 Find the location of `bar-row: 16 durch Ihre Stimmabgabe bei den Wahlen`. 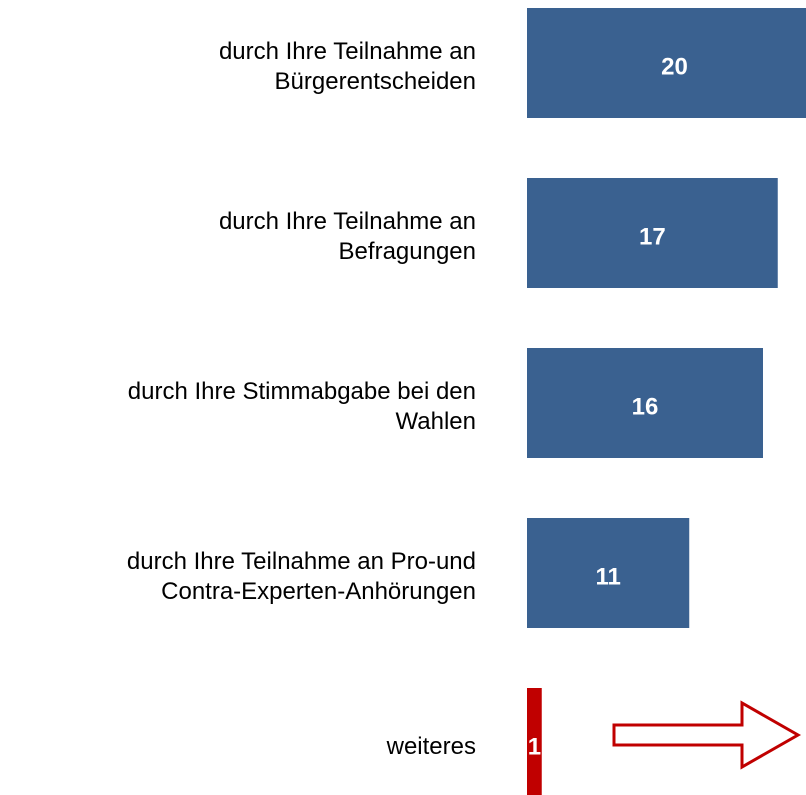

bar-row: 16 durch Ihre Stimmabgabe bei den Wahlen is located at coordinates (445, 403).